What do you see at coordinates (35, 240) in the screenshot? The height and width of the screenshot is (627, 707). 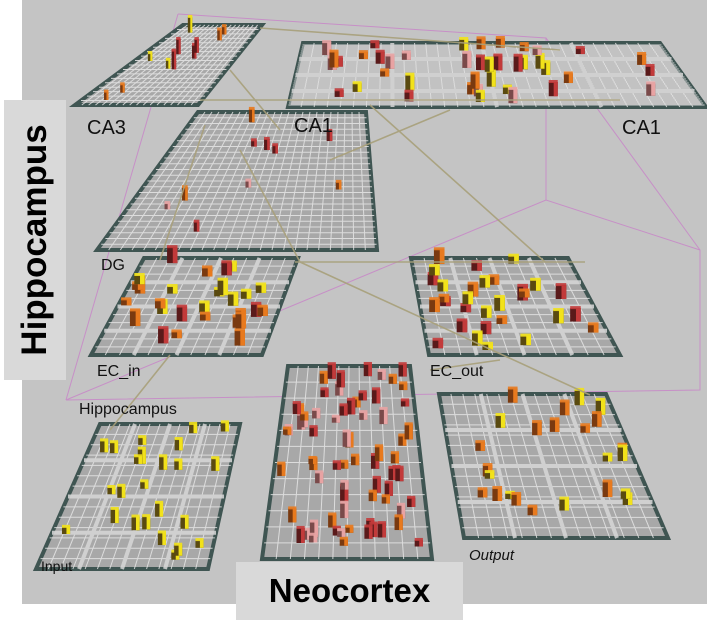 I see `hippocampus-panel: Hippocampus` at bounding box center [35, 240].